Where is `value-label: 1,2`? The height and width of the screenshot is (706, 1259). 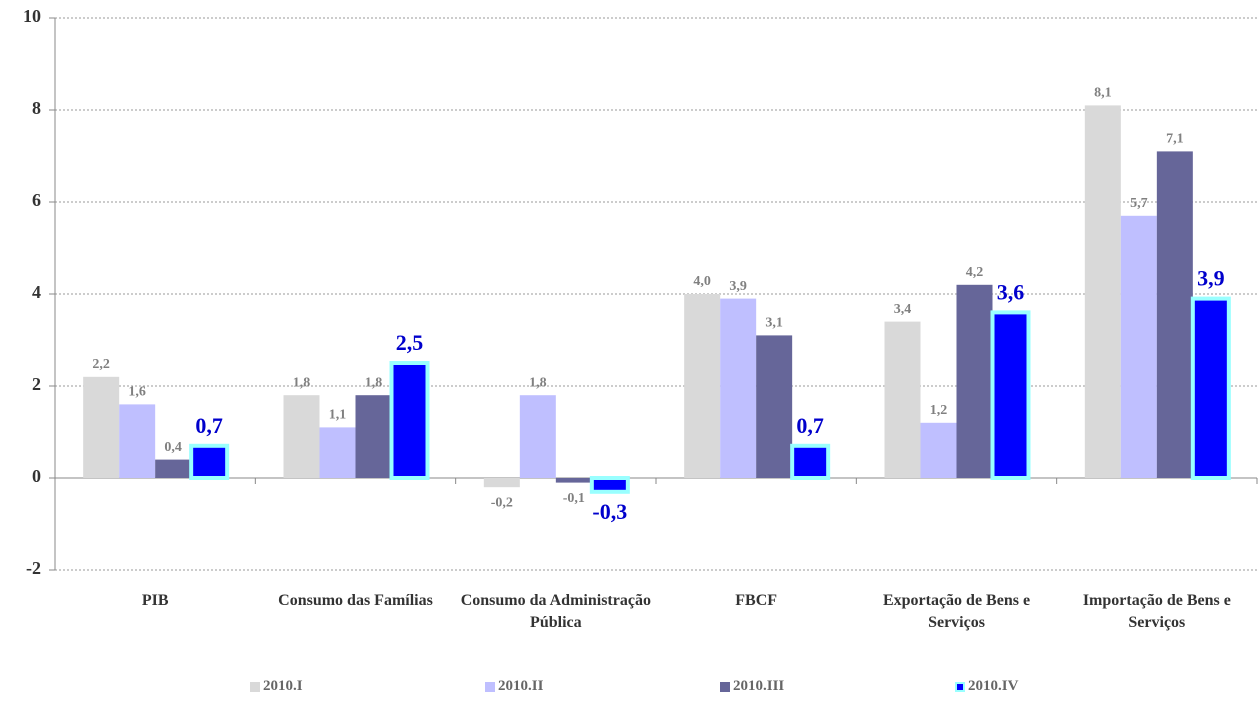
value-label: 1,2 is located at coordinates (939, 410).